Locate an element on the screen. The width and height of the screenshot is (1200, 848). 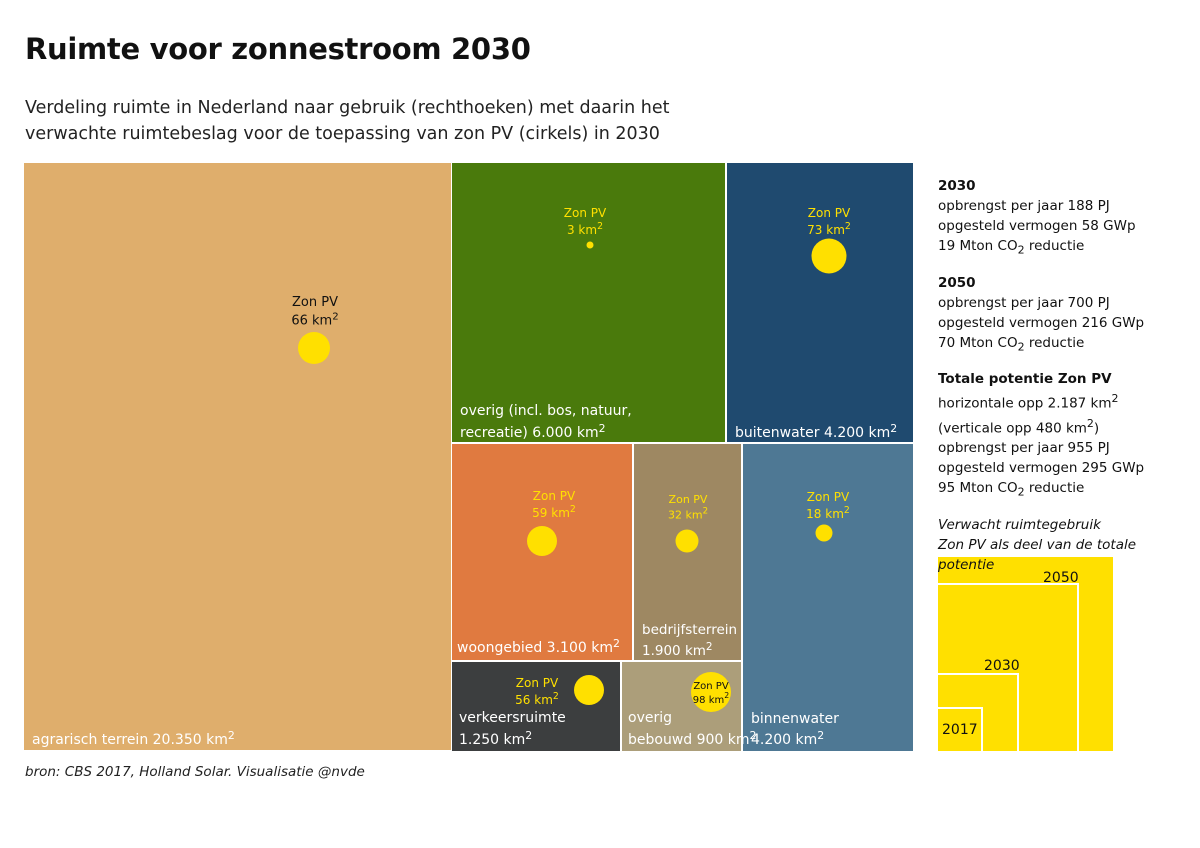
block-2050-capacity: opgesteld vermogen 216 GWp is located at coordinates (1041, 322).